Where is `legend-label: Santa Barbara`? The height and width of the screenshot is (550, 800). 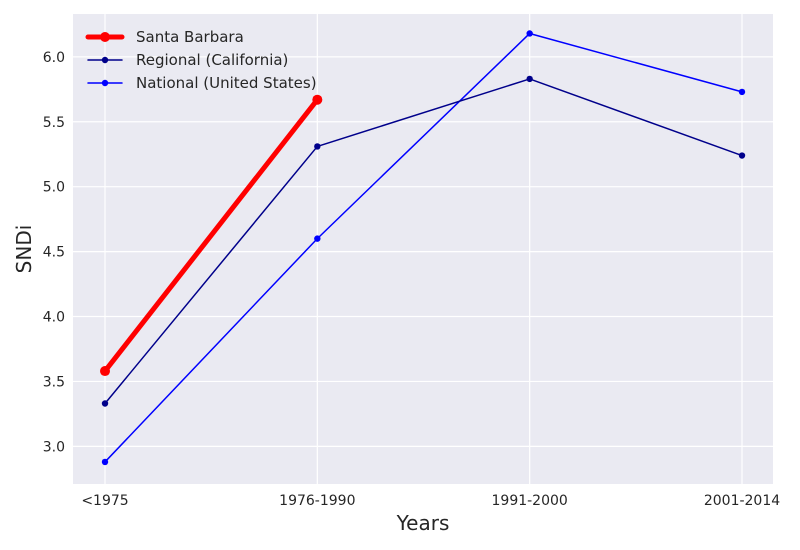 legend-label: Santa Barbara is located at coordinates (190, 37).